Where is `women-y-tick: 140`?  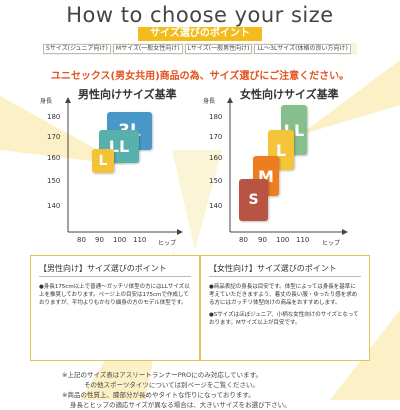
women-y-tick: 140 is located at coordinates (216, 206).